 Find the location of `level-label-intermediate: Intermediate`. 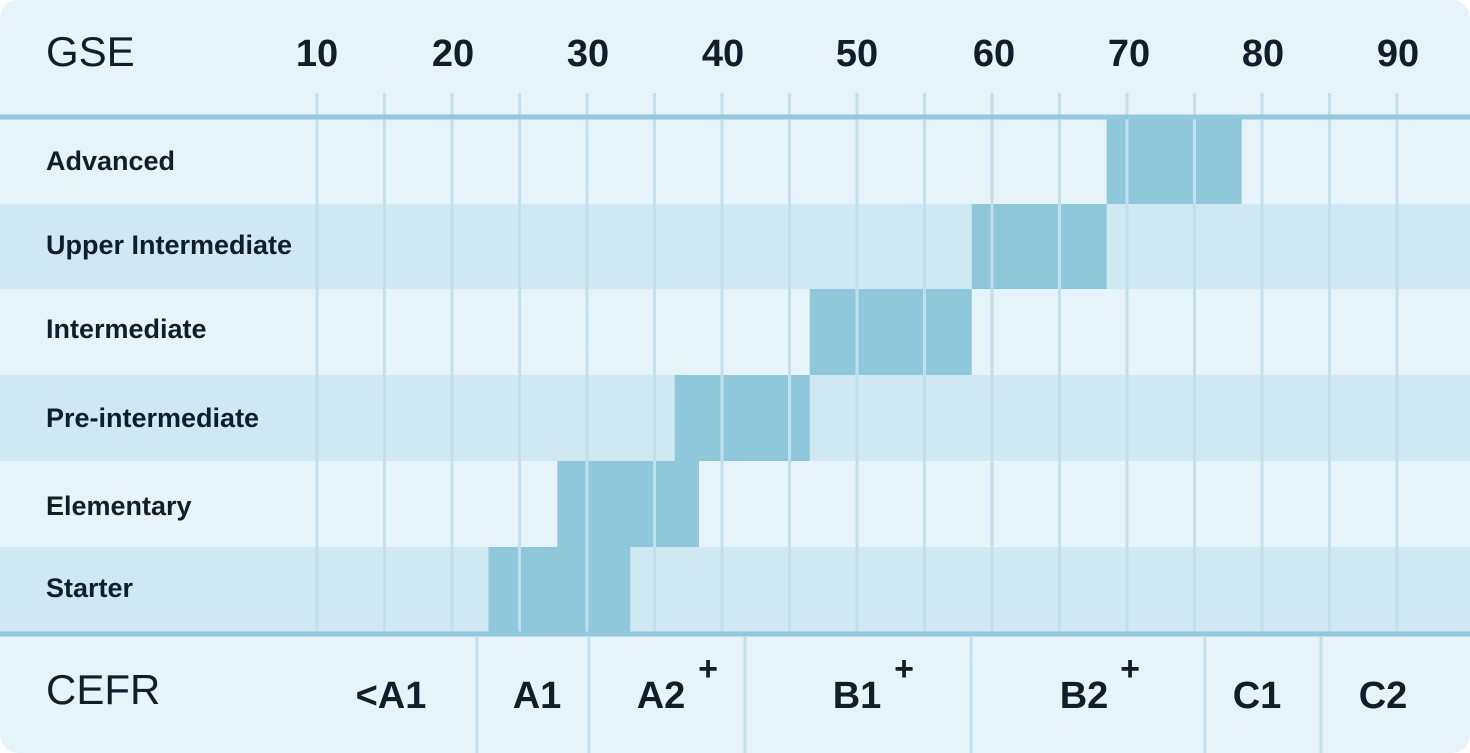

level-label-intermediate: Intermediate is located at coordinates (126, 329).